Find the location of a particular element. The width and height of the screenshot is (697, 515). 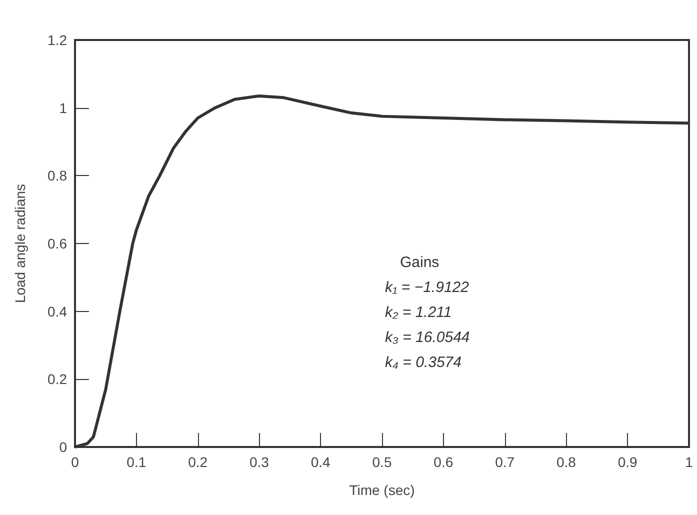

annotation: k₁ = −1.9122 is located at coordinates (427, 287).